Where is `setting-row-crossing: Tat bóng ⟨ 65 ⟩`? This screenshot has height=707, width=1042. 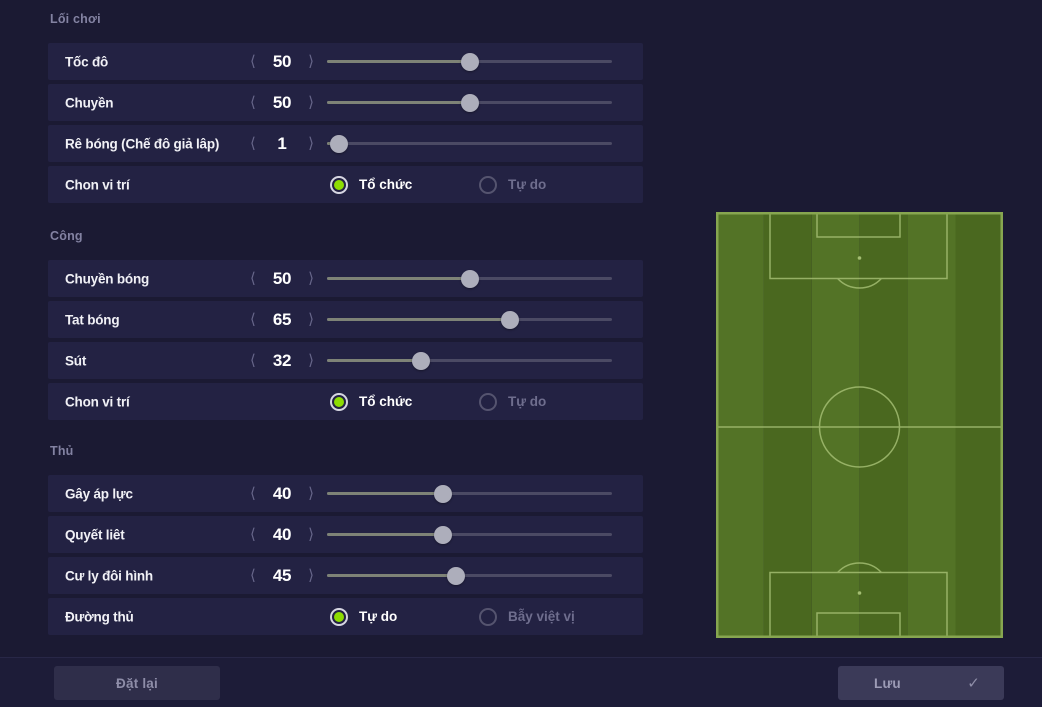 setting-row-crossing: Tat bóng ⟨ 65 ⟩ is located at coordinates (345, 319).